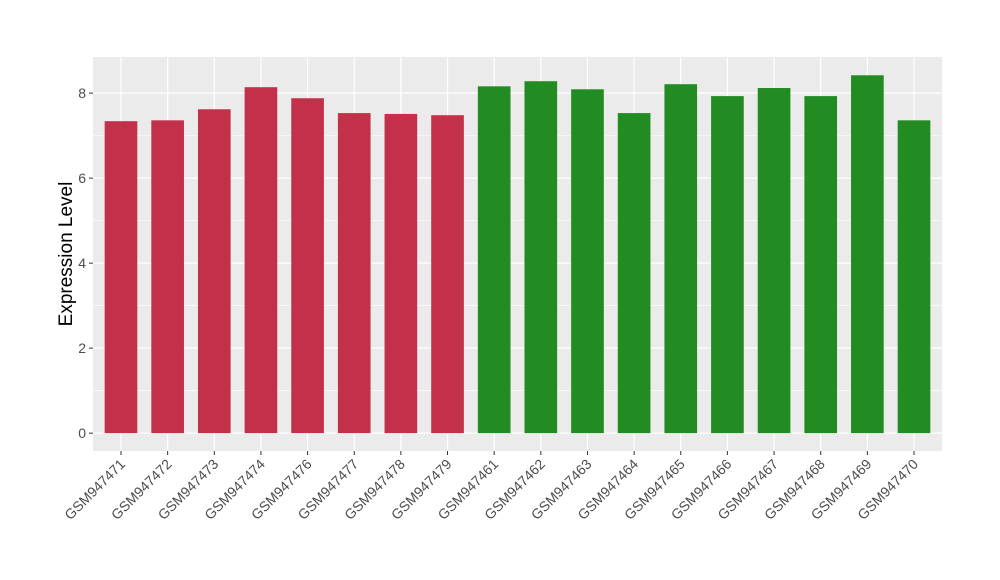  What do you see at coordinates (914, 277) in the screenshot?
I see `bar-GSM947470` at bounding box center [914, 277].